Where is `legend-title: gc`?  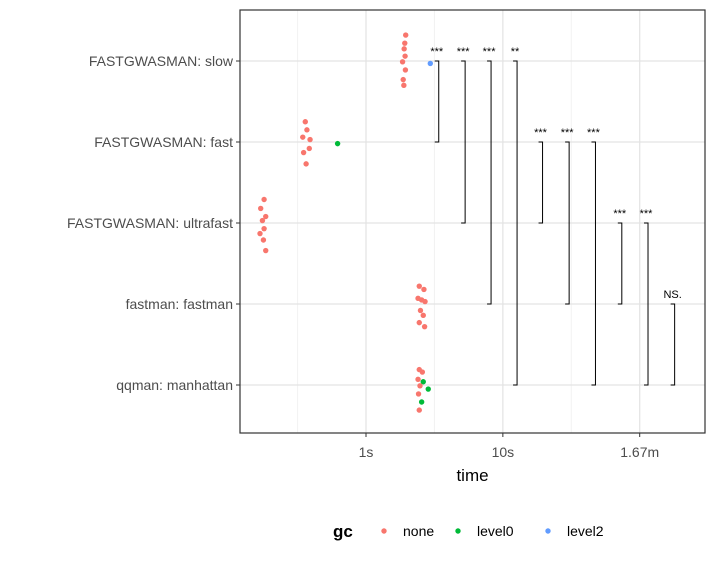
legend-title: gc is located at coordinates (343, 531).